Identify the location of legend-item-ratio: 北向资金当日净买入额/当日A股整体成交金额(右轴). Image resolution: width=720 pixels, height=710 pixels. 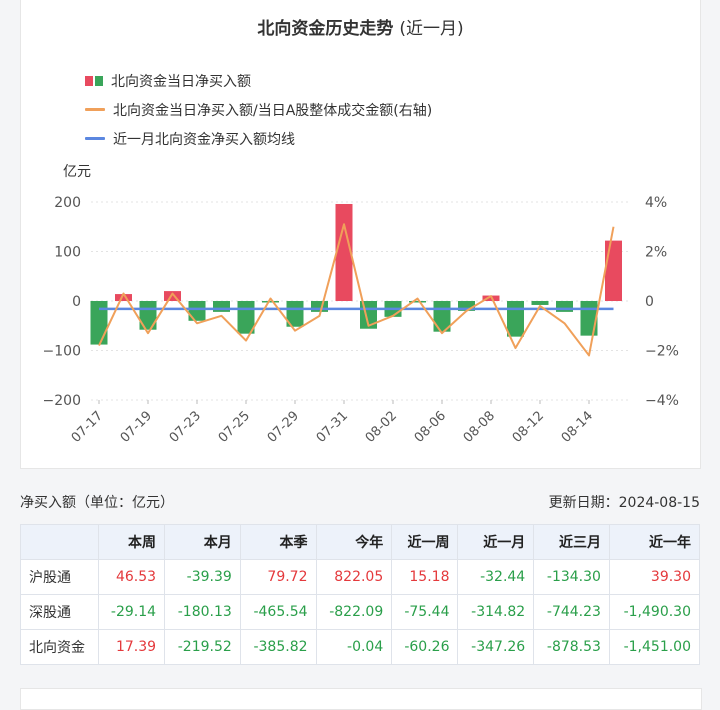
(258, 109).